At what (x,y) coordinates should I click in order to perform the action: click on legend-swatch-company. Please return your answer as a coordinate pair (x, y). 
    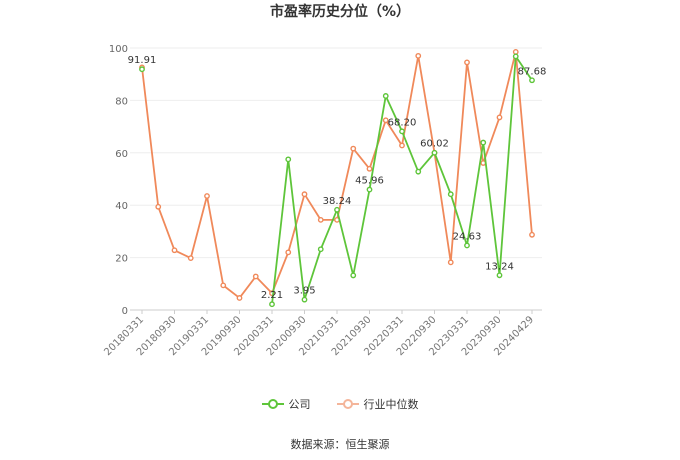
    Looking at the image, I should click on (272, 404).